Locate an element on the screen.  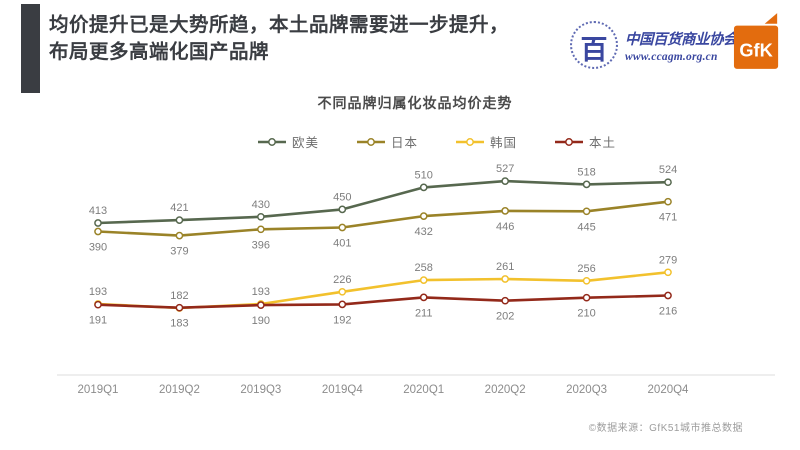
value-label: 527 is located at coordinates (505, 169).